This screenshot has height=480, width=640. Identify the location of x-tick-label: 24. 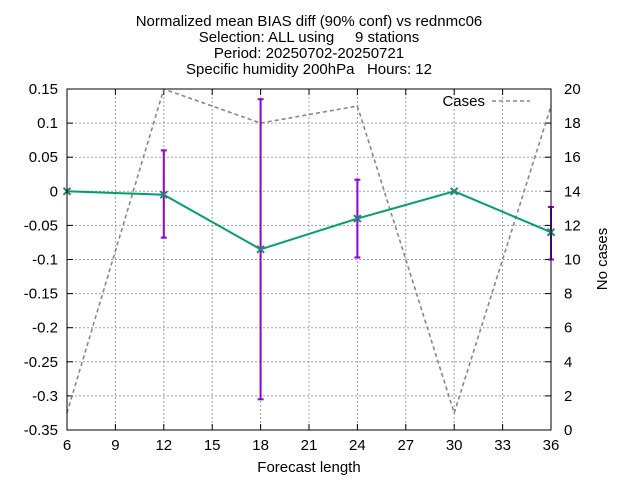
(357, 445).